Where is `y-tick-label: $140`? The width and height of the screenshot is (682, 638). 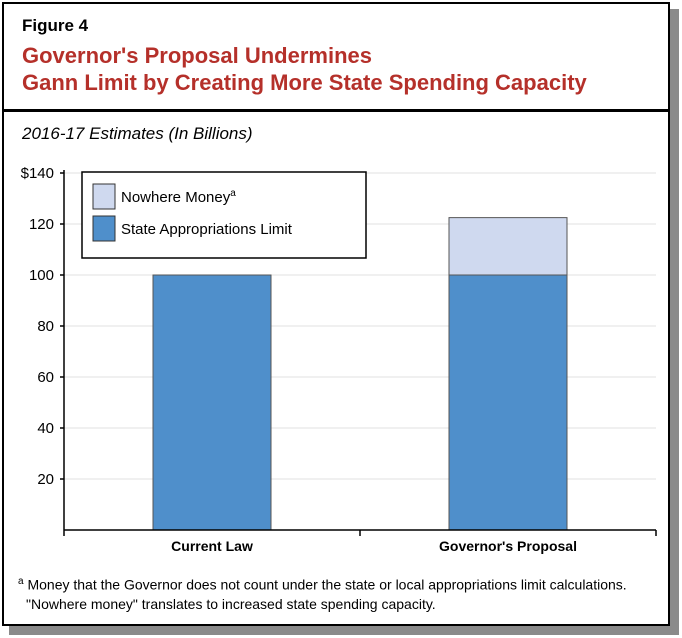 y-tick-label: $140 is located at coordinates (37, 173).